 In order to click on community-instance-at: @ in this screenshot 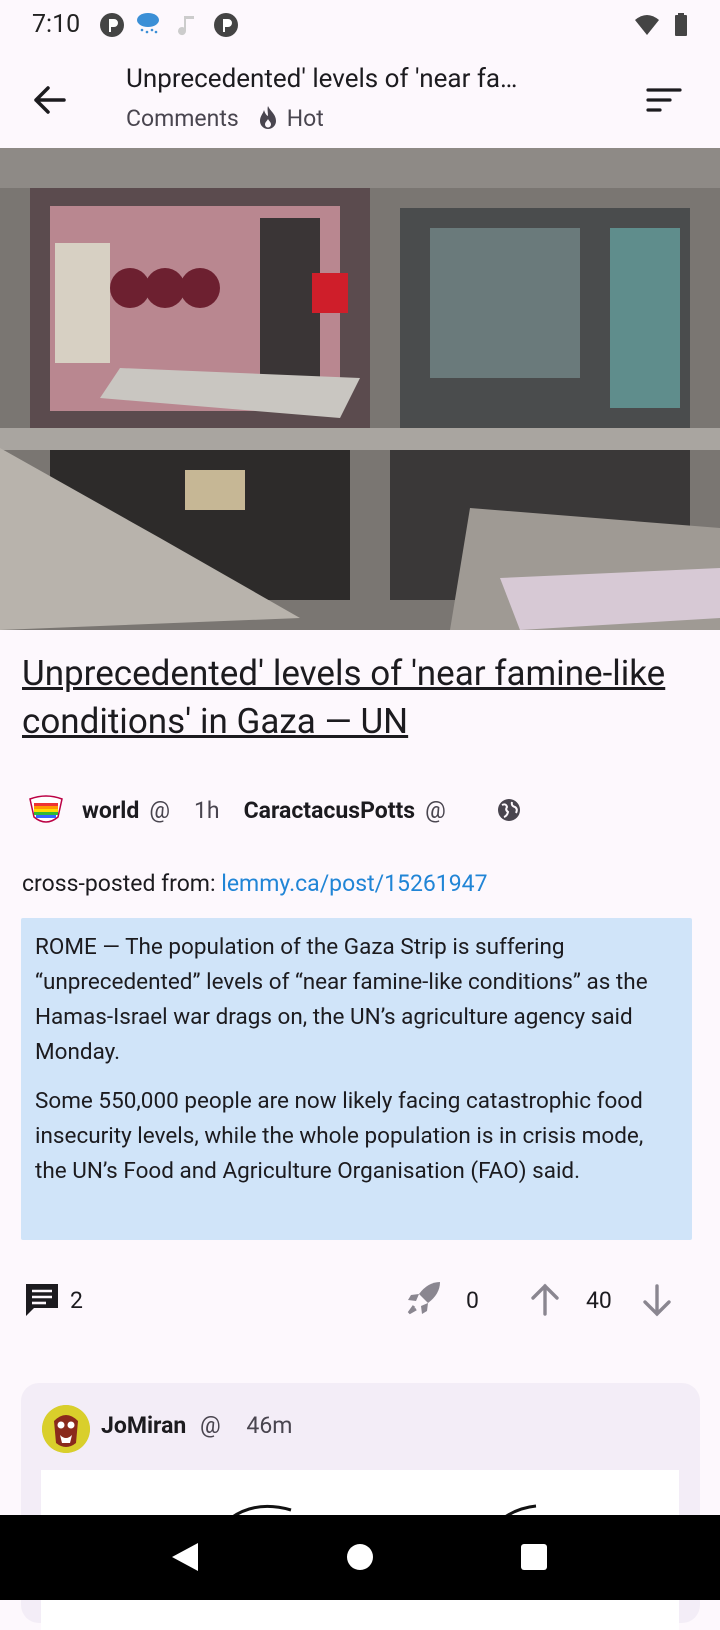, I will do `click(159, 810)`.